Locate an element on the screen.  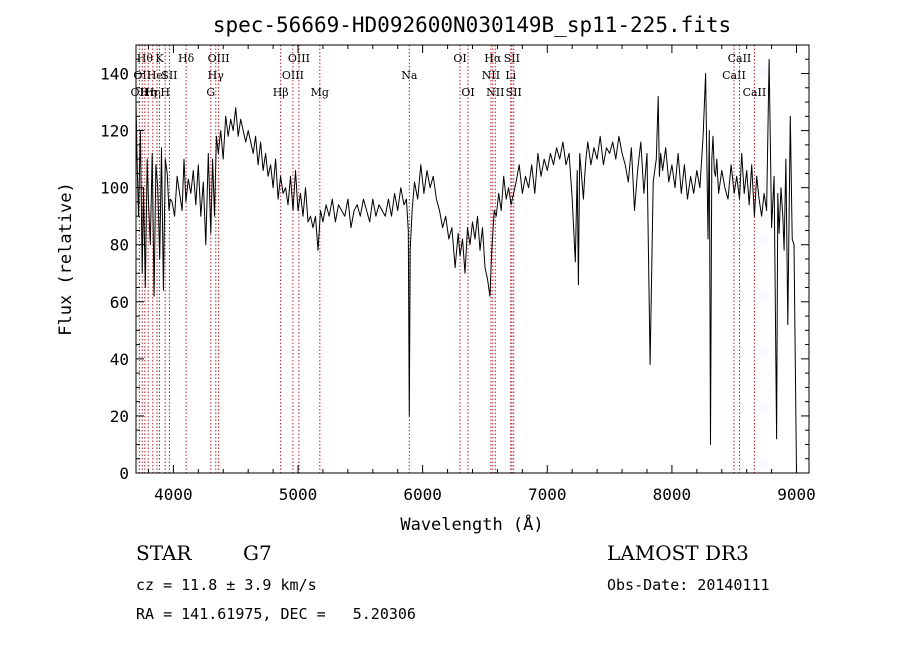
redshift-info: cz = 11.8 ± 3.9 km/s is located at coordinates (226, 585).